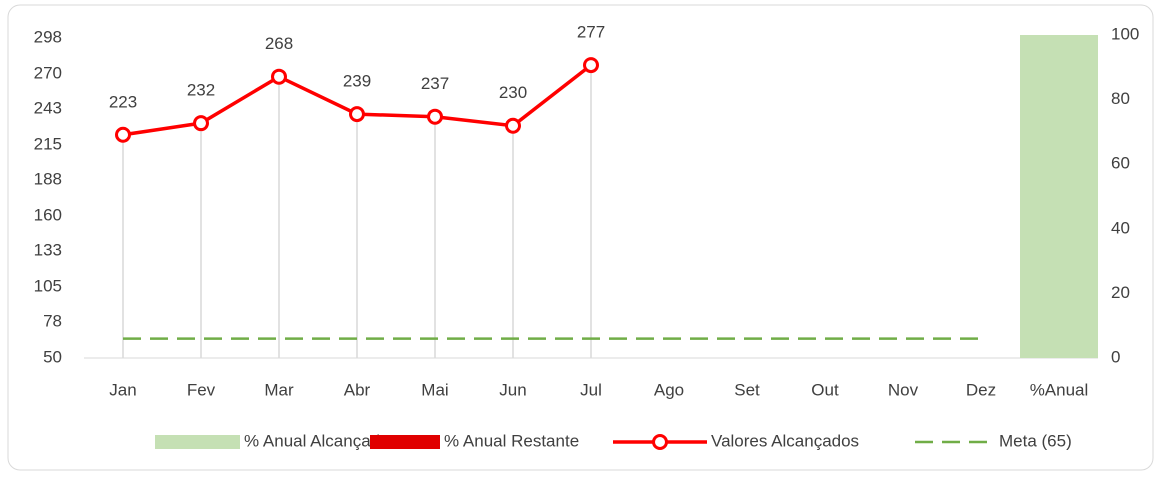  Describe the element at coordinates (123, 101) in the screenshot. I see `data-label: 223` at that location.